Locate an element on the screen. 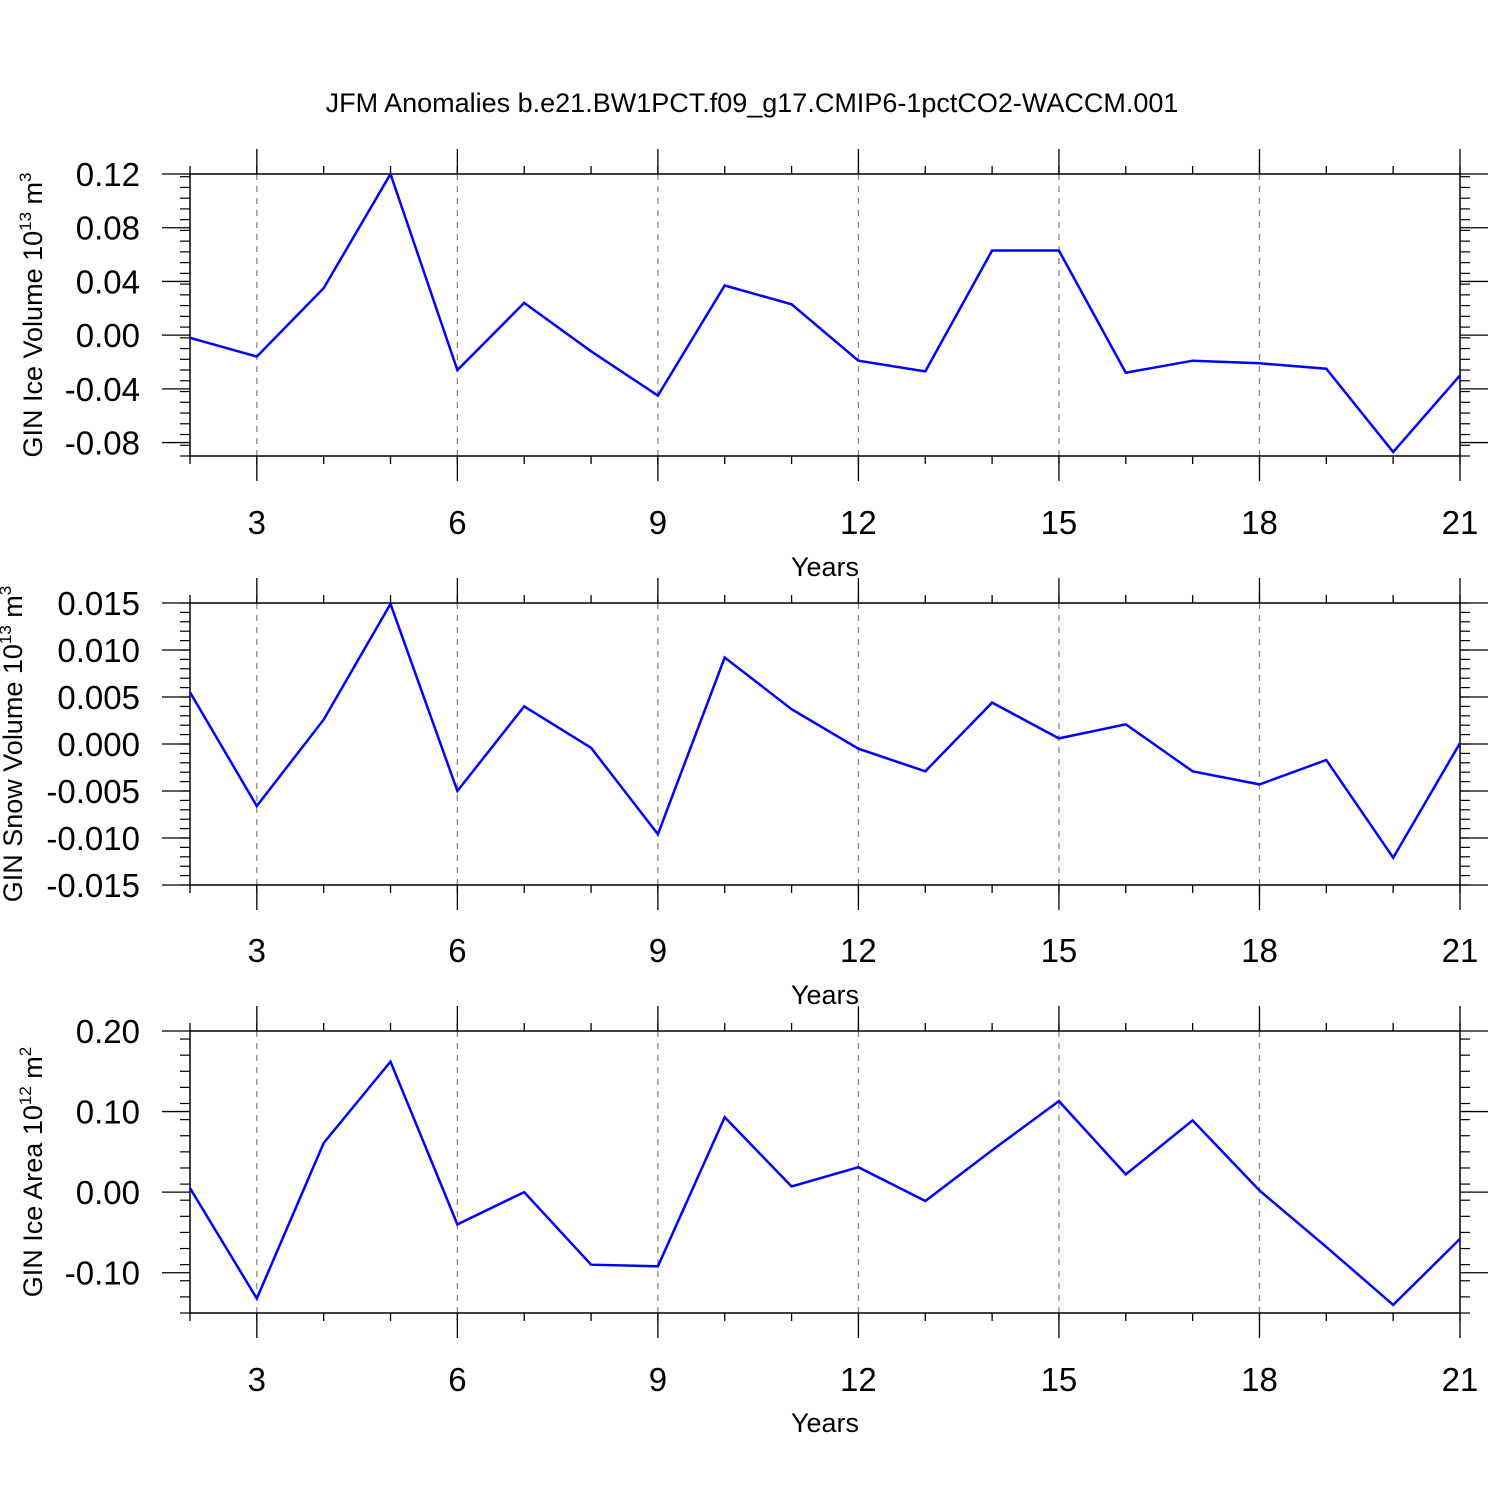 This screenshot has height=1500, width=1500. y-label-superscript: 12 is located at coordinates (25, 1095).